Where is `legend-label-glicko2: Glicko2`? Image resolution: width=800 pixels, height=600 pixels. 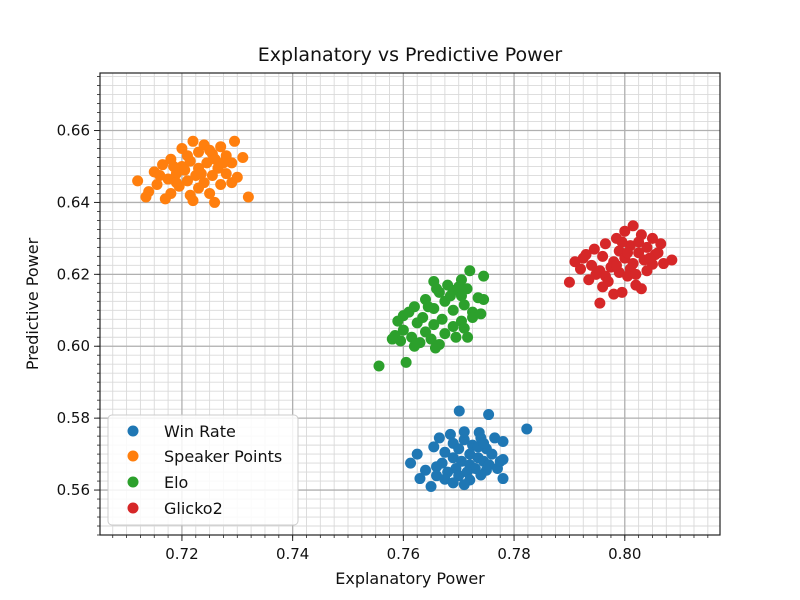 legend-label-glicko2: Glicko2 is located at coordinates (193, 508).